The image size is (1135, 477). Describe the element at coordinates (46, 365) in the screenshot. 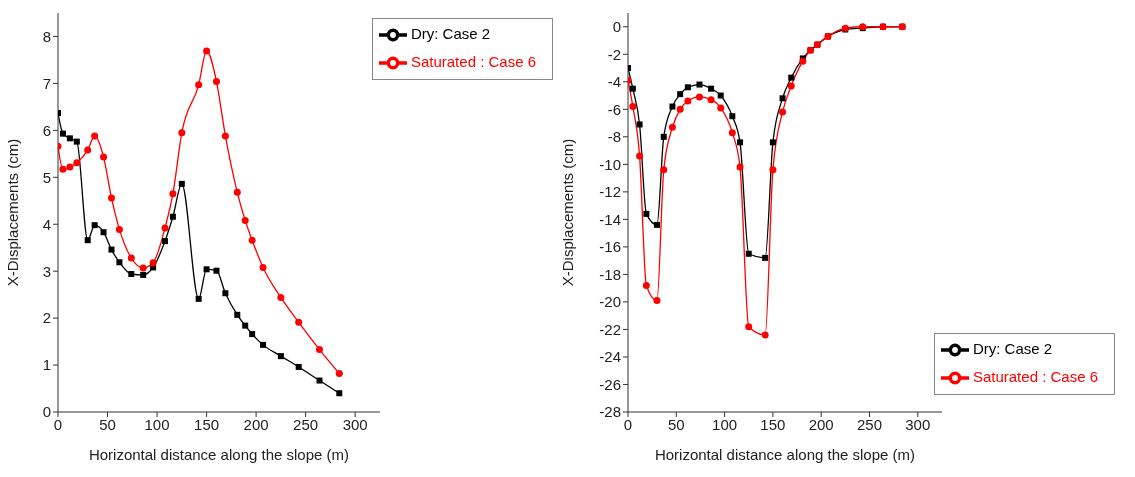

I see `y-tick-label: 1` at that location.